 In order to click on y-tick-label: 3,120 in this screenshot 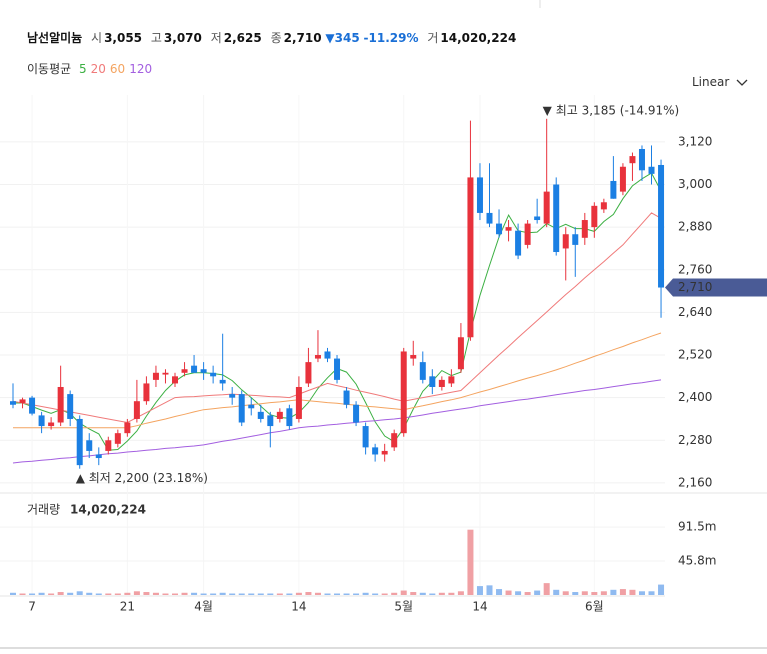, I will do `click(695, 141)`.